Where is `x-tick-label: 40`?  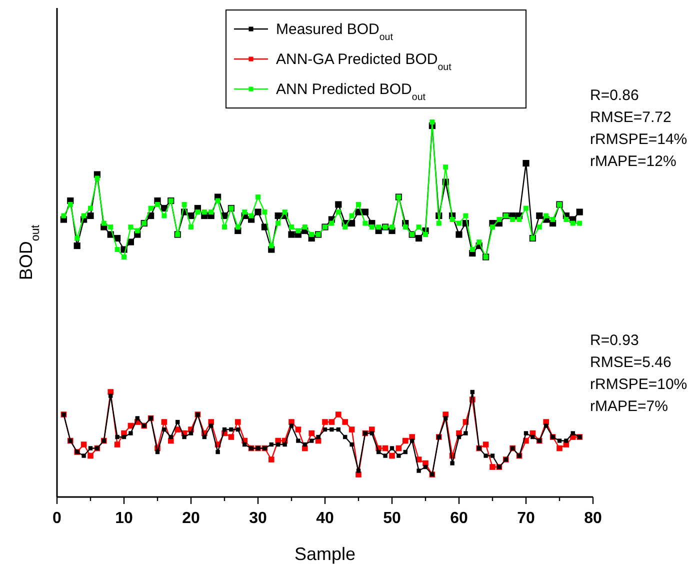 x-tick-label: 40 is located at coordinates (325, 518).